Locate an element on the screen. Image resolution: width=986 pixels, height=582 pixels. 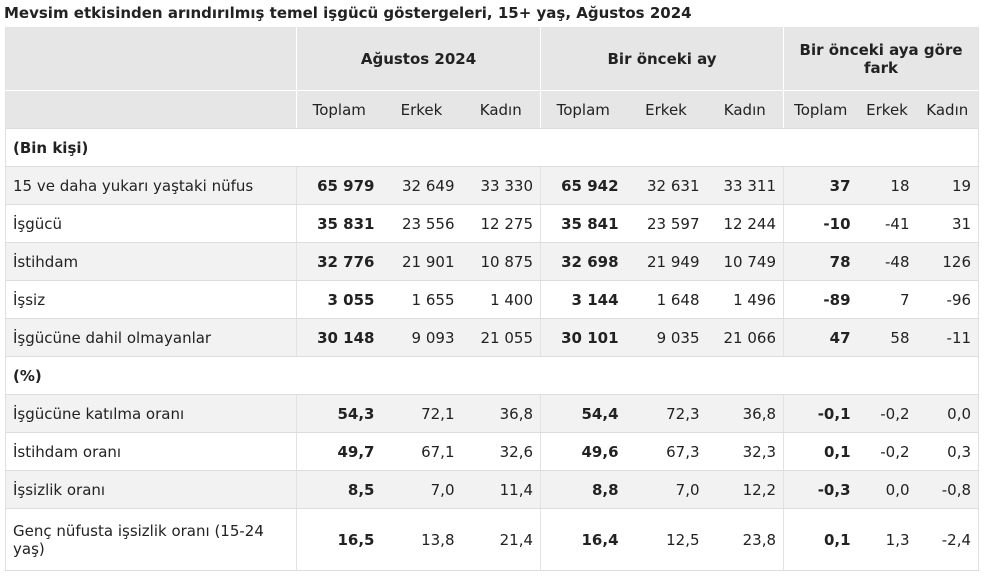
table-cell: 21 055 is located at coordinates (501, 337).